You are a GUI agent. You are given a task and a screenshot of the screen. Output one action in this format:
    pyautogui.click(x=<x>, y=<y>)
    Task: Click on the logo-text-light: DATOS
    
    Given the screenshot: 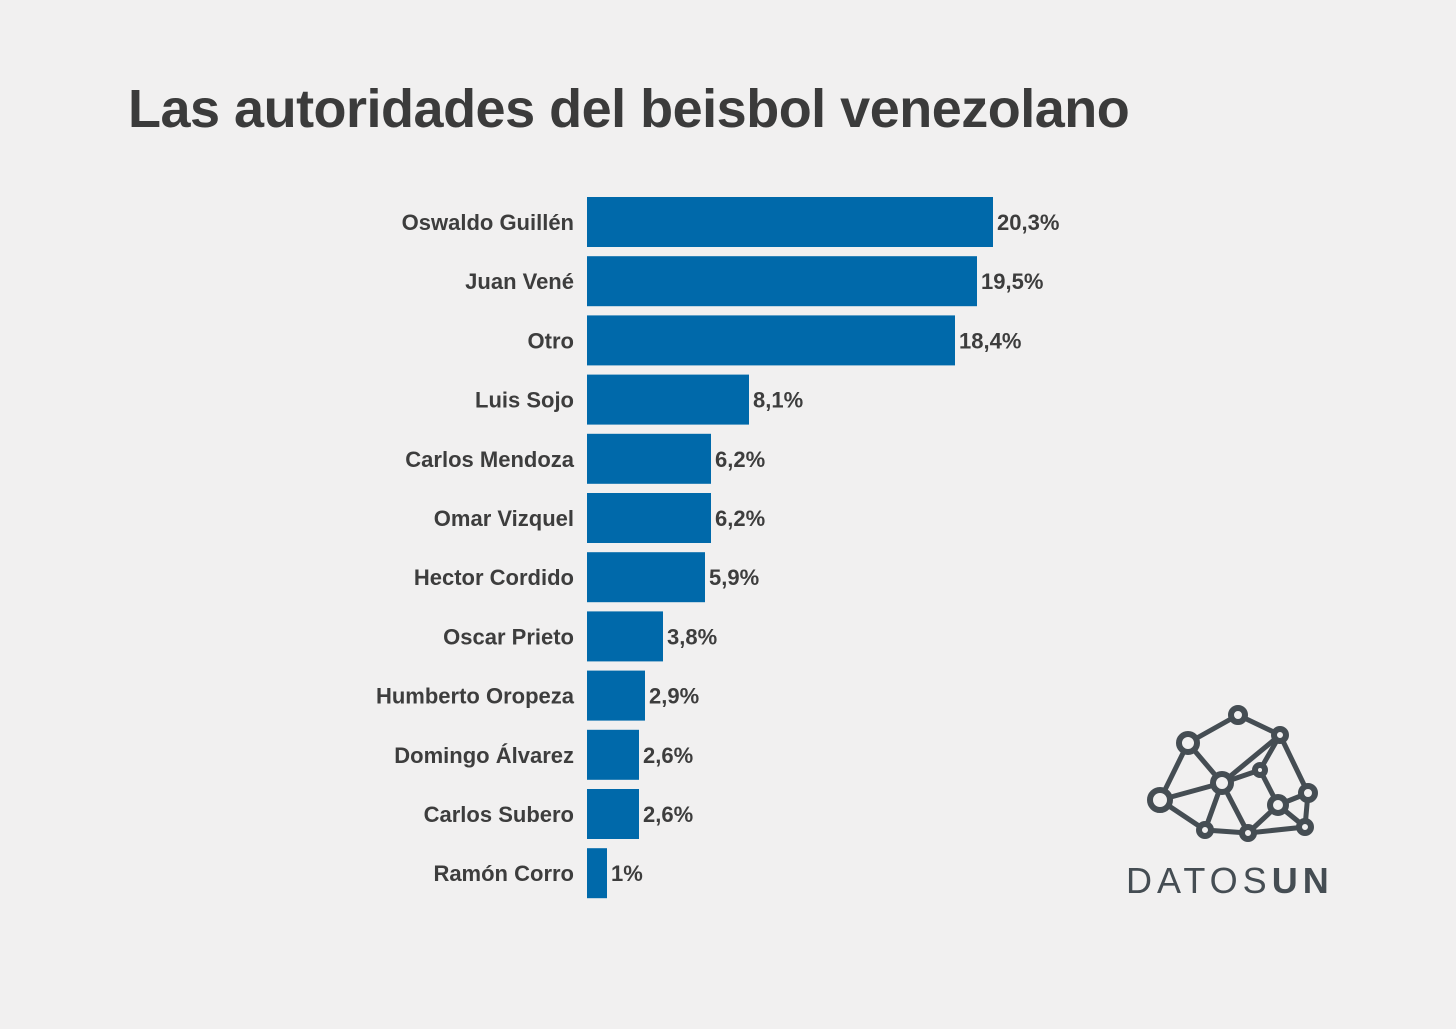 What is the action you would take?
    pyautogui.click(x=1199, y=880)
    